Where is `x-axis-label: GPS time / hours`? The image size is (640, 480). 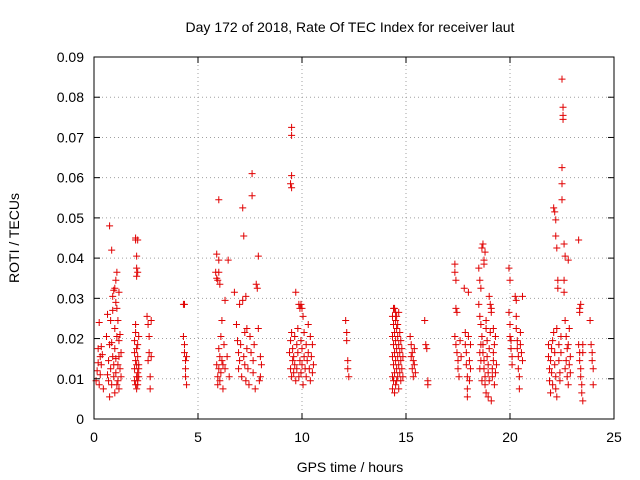 x-axis-label: GPS time / hours is located at coordinates (350, 467).